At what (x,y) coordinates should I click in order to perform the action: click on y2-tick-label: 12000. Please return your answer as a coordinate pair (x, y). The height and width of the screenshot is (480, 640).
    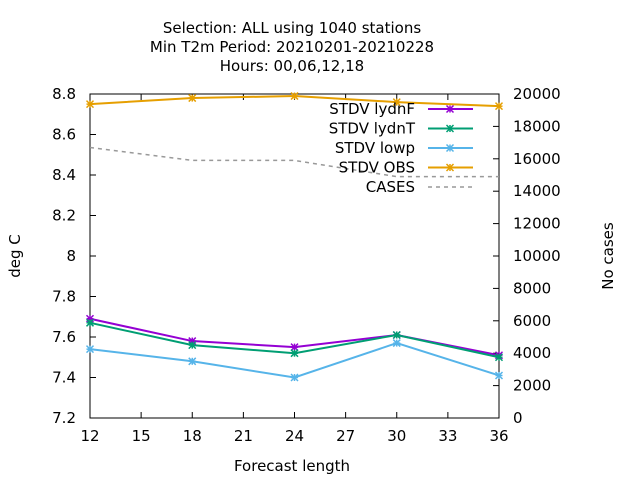
    Looking at the image, I should click on (537, 224).